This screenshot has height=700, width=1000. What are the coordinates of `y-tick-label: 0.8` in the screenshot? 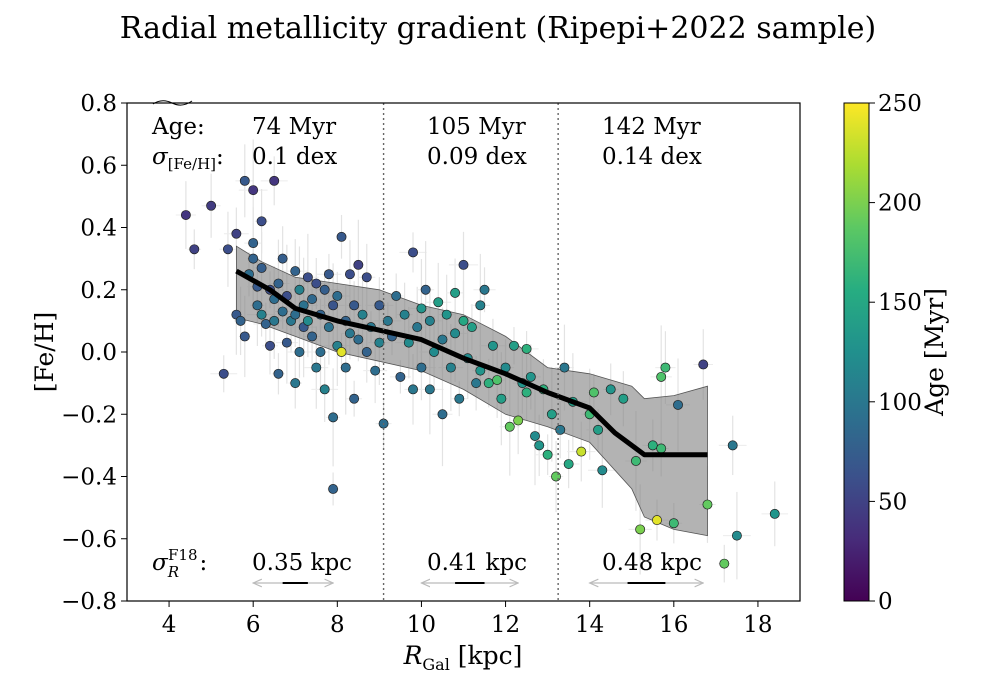 It's located at (98, 104).